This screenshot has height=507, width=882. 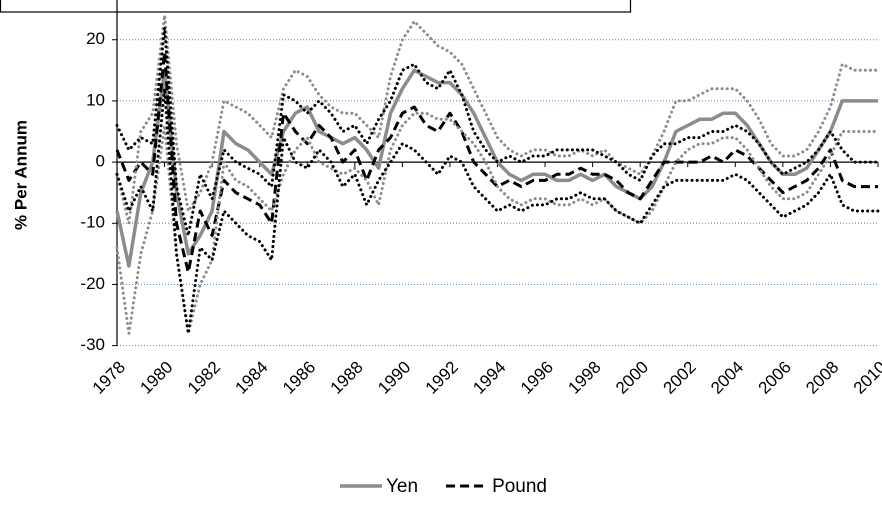 I want to click on y-tick-label: 20, so click(x=95, y=38).